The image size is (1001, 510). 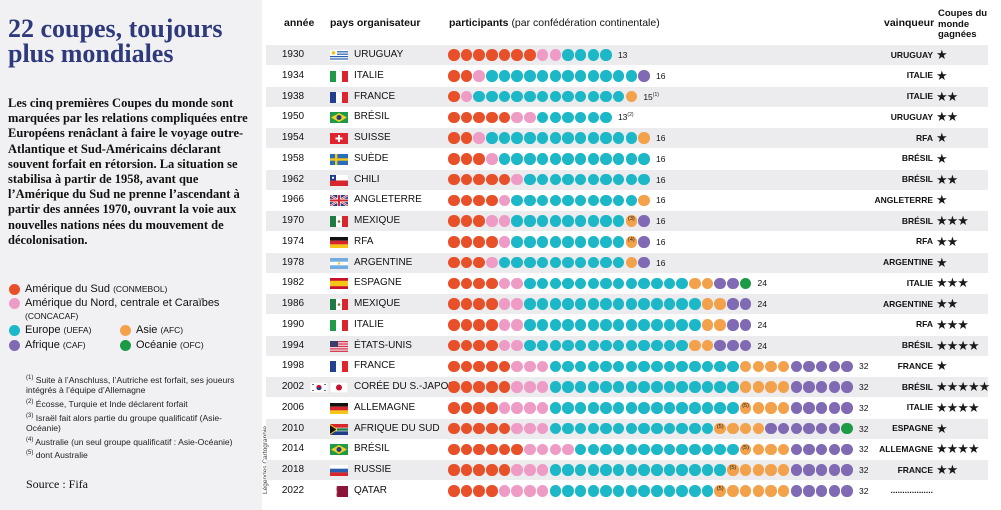 What do you see at coordinates (847, 428) in the screenshot?
I see `participant-dot-ofc` at bounding box center [847, 428].